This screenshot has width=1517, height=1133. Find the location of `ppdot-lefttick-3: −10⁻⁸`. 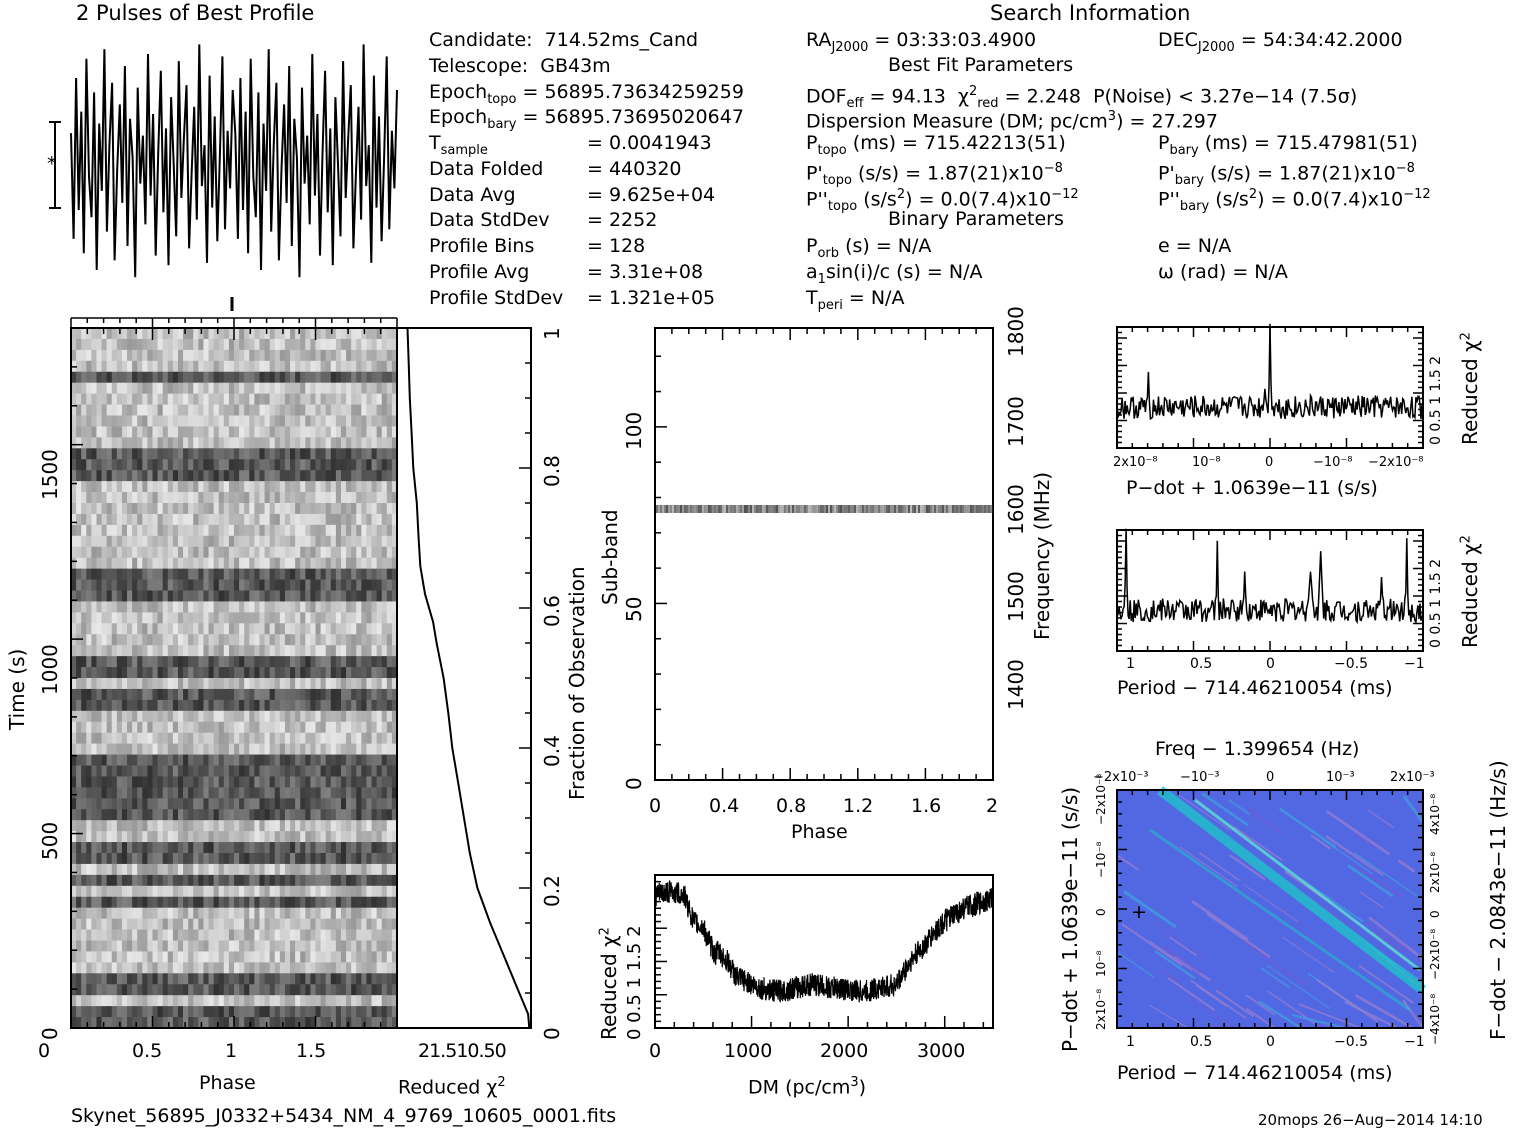

ppdot-lefttick-3: −10⁻⁸ is located at coordinates (1101, 859).